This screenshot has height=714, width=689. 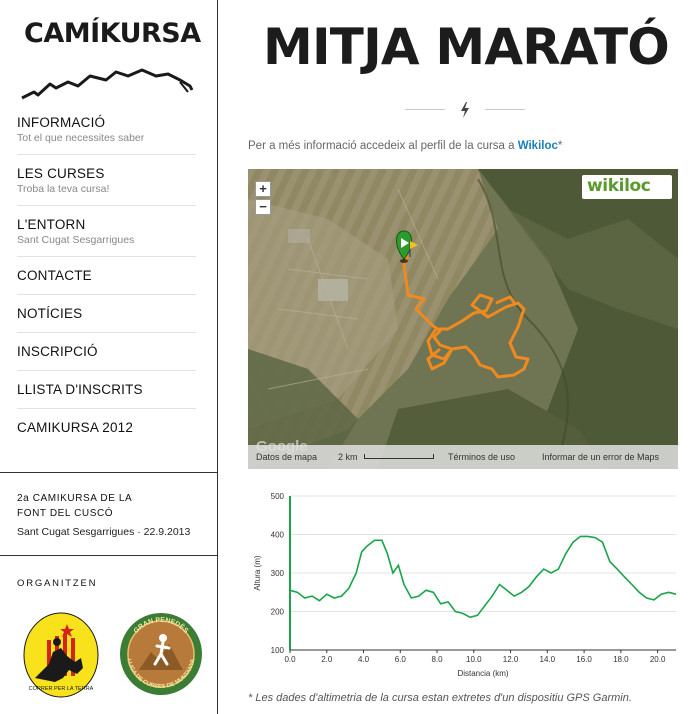 I want to click on site-logo: CAMÍKURSA, so click(x=110, y=59).